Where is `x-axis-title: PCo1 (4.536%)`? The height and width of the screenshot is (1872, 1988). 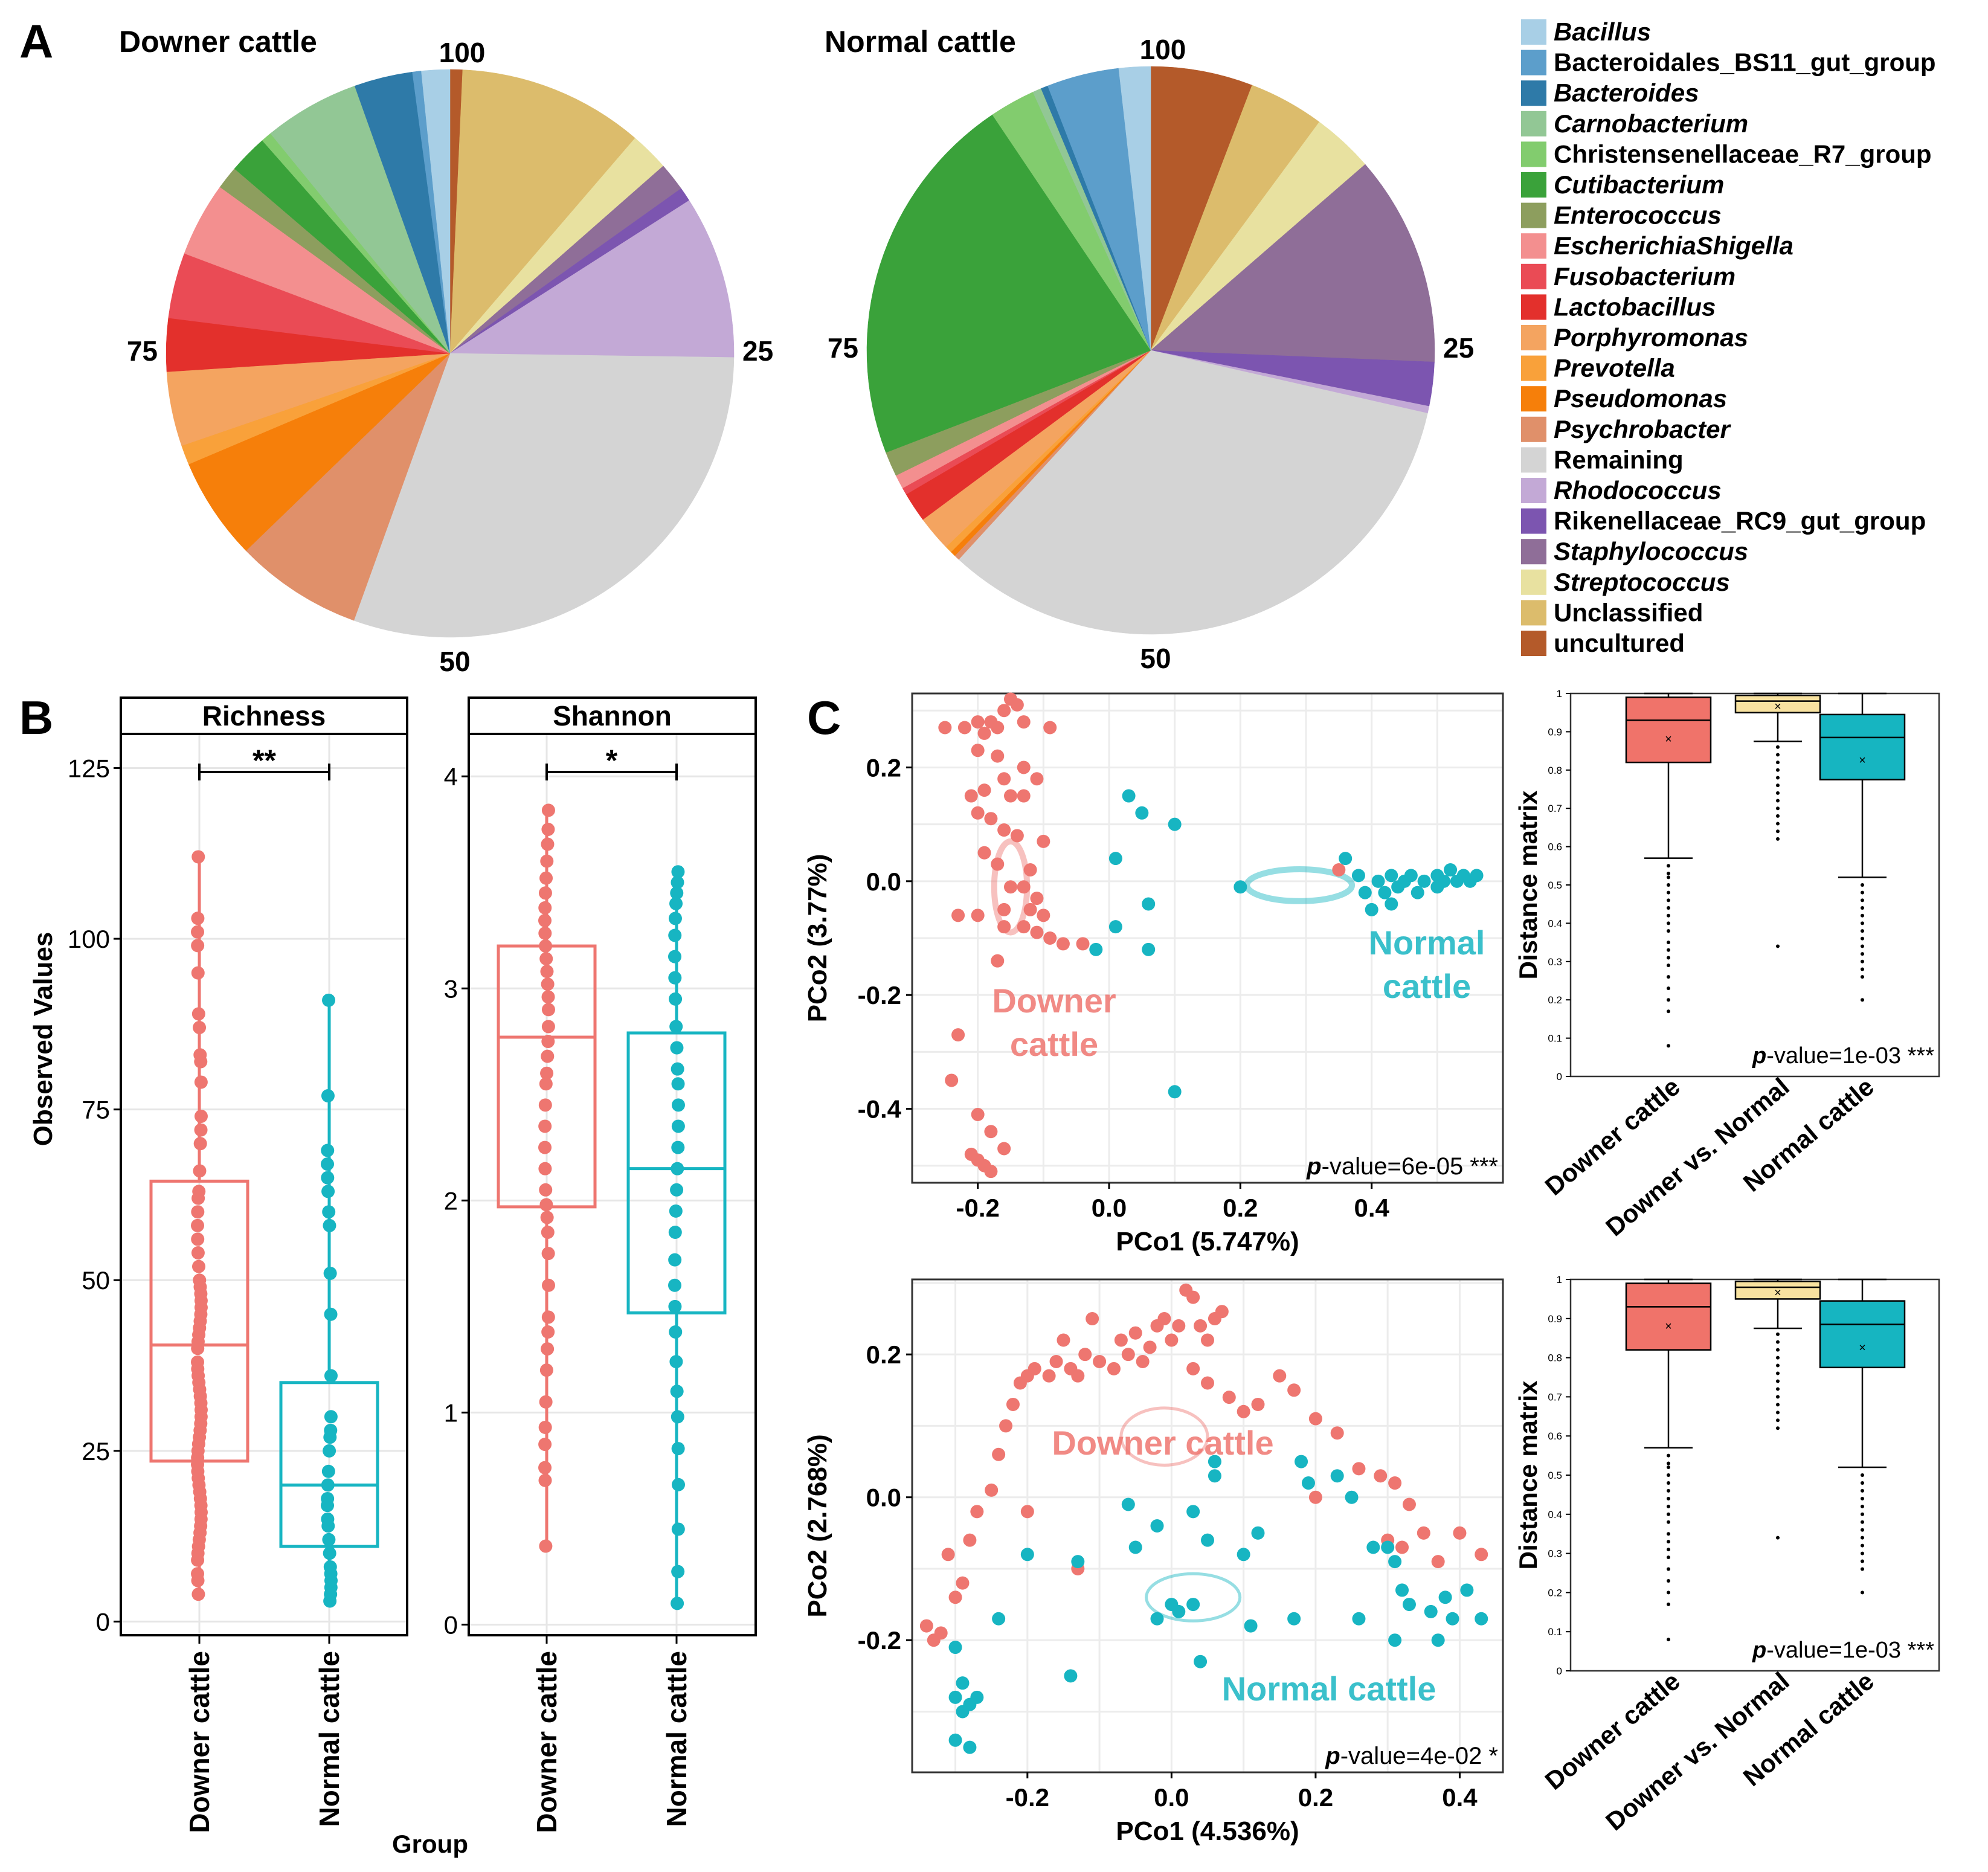 x-axis-title: PCo1 (4.536%) is located at coordinates (1207, 1831).